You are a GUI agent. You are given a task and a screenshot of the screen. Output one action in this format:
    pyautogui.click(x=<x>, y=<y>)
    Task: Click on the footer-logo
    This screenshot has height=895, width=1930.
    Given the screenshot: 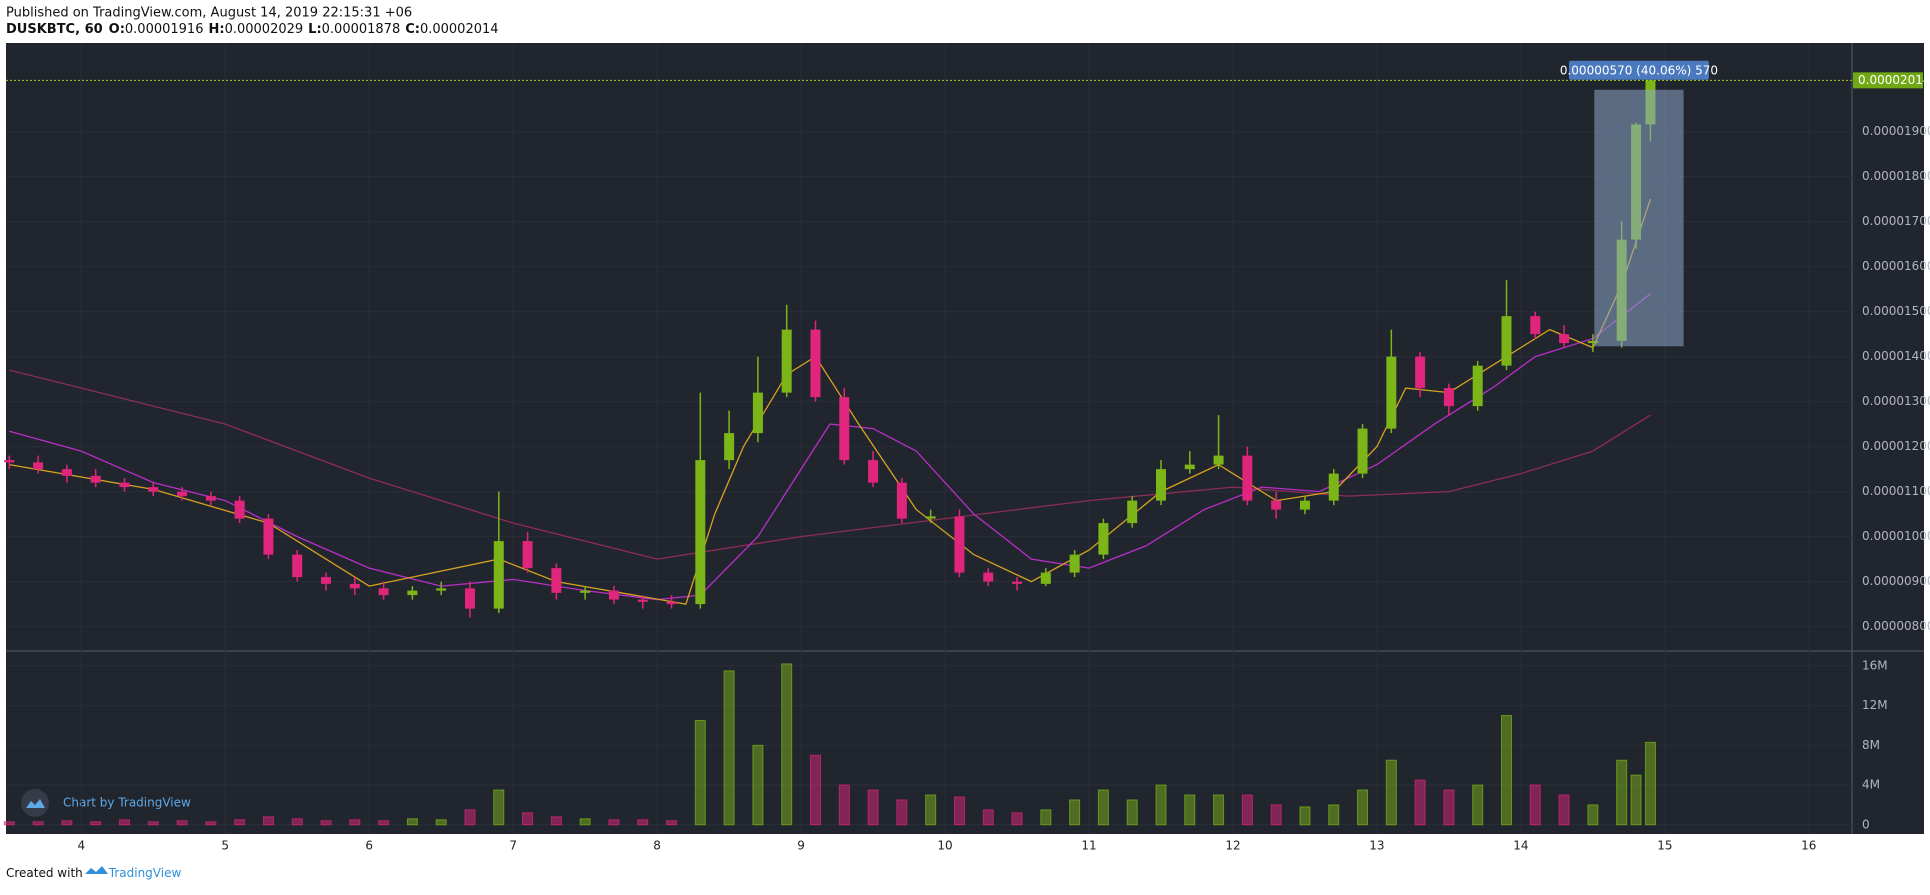 What is the action you would take?
    pyautogui.click(x=96, y=870)
    